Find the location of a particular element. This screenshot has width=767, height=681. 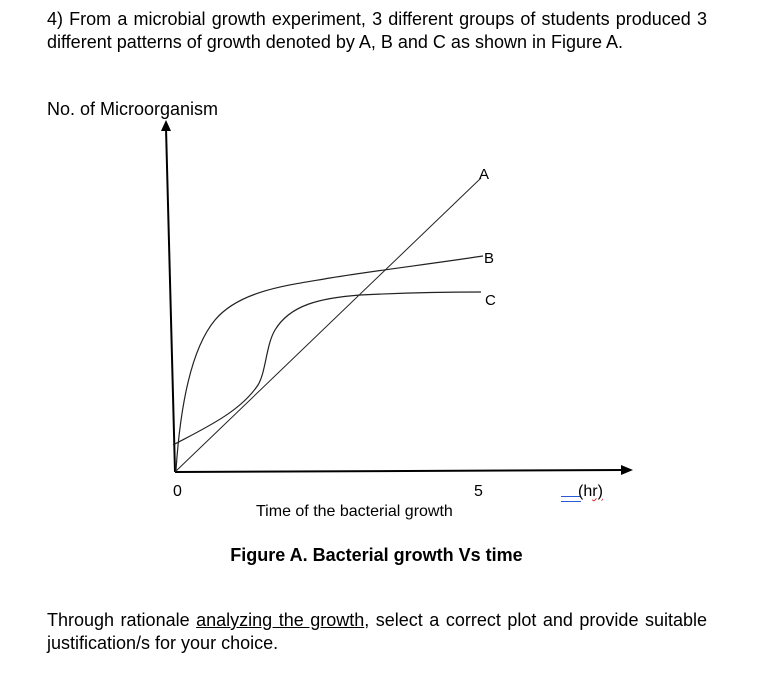

curve-label-c: C is located at coordinates (490, 300).